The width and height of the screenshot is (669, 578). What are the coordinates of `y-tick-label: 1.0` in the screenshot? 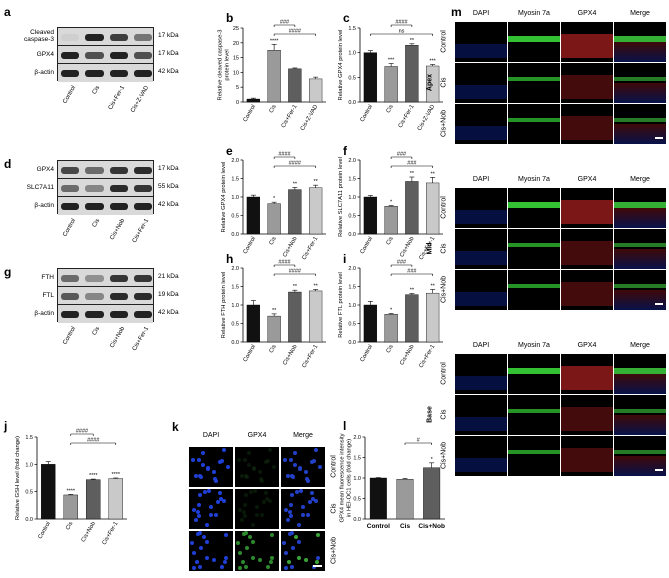 It's located at (357, 479).